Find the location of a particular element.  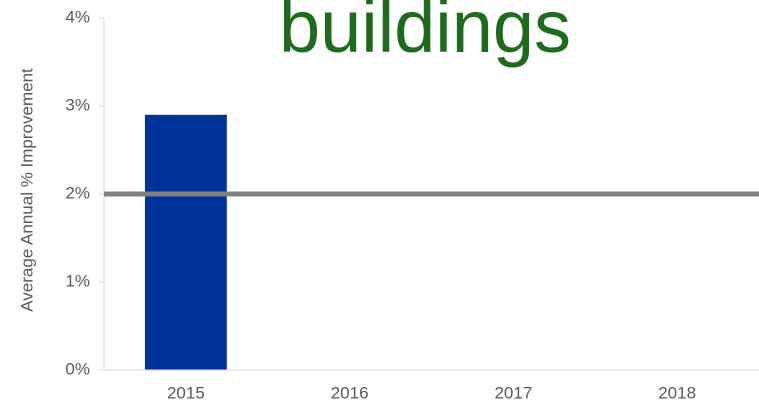

chart-title: buildings is located at coordinates (425, 34).